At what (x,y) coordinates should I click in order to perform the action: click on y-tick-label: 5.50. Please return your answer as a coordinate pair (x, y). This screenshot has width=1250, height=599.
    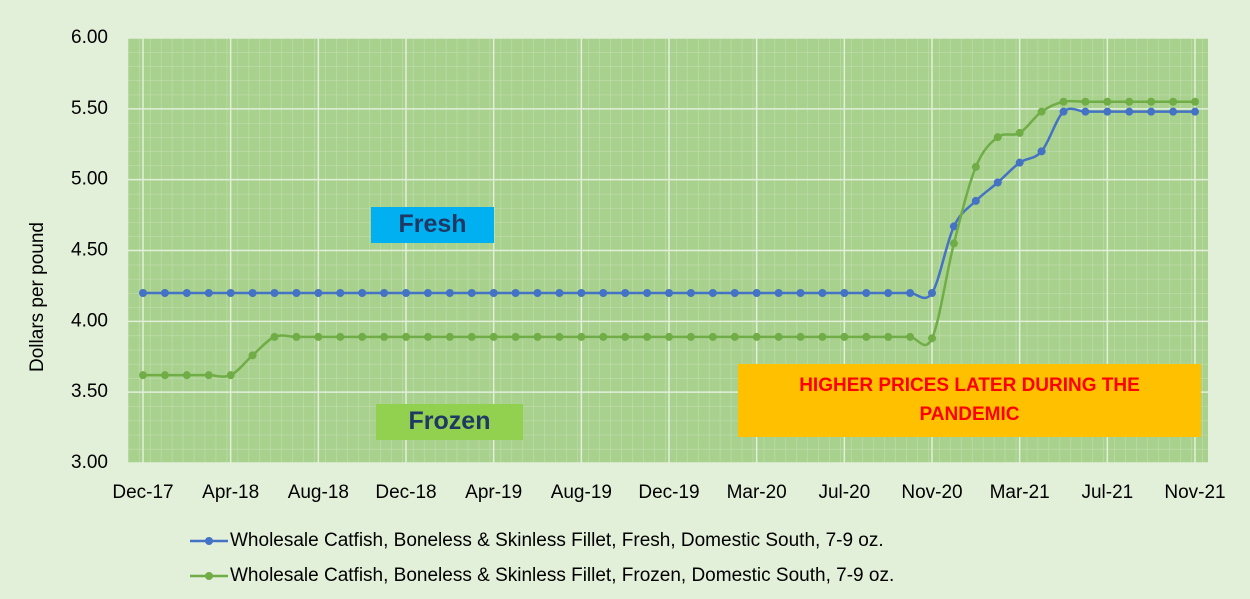
    Looking at the image, I should click on (89, 108).